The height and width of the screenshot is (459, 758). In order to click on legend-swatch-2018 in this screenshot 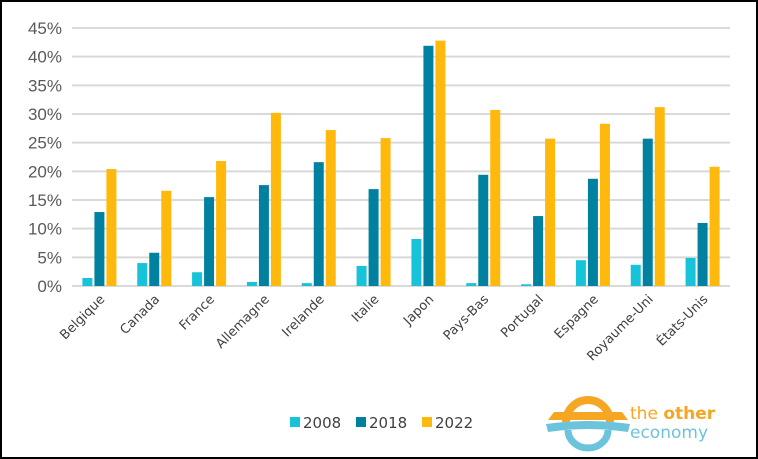, I will do `click(361, 422)`.